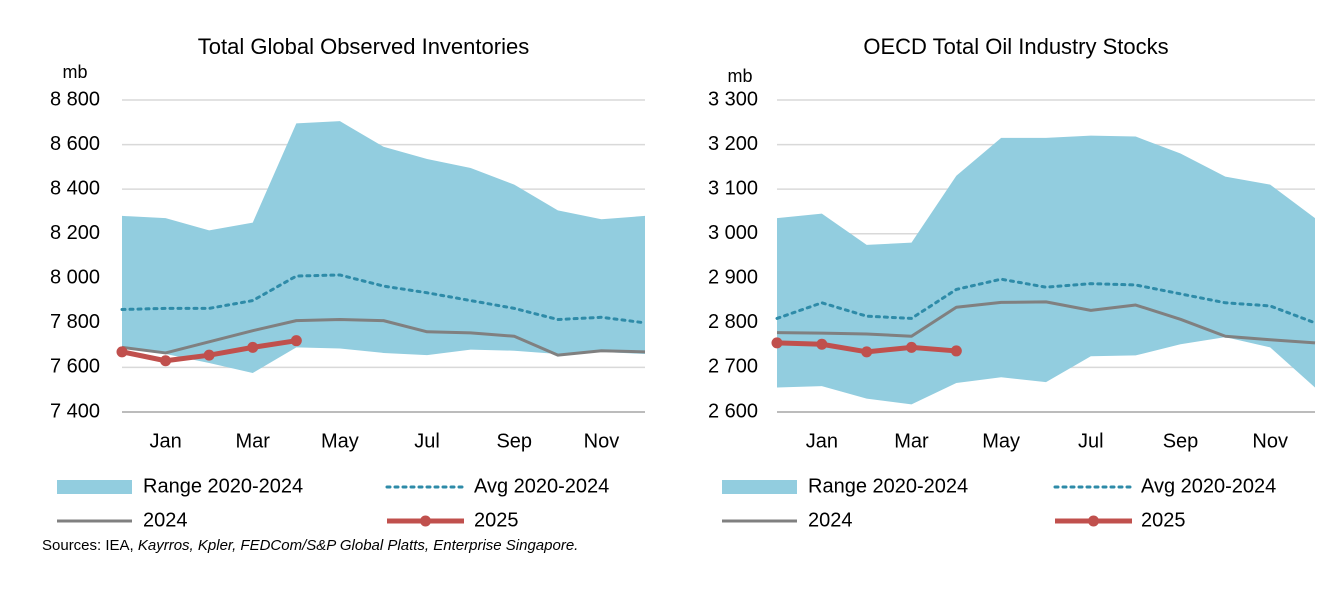 This screenshot has height=592, width=1340. Describe the element at coordinates (733, 233) in the screenshot. I see `y-tick-label: 3 000` at that location.